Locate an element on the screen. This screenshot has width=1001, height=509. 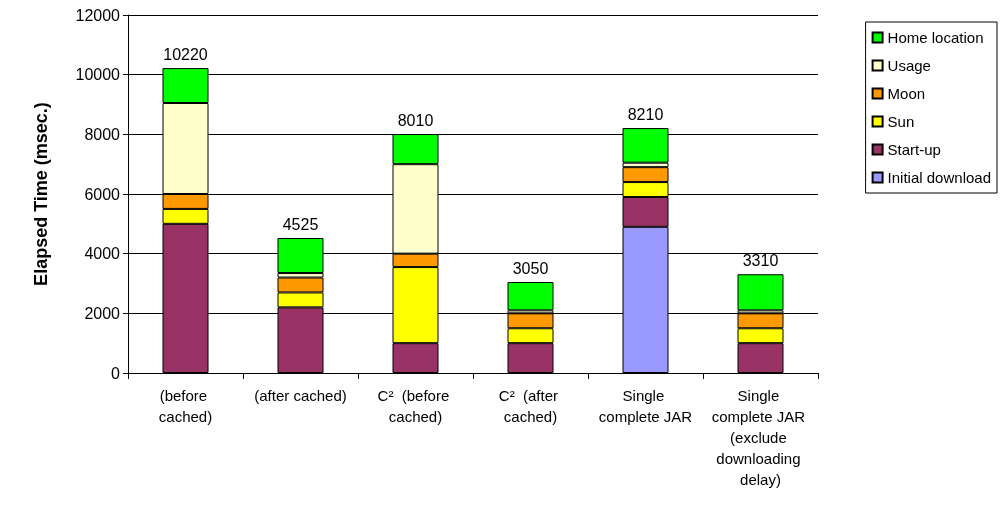
x-tick-label: Single complete JAR is located at coordinates (645, 406).